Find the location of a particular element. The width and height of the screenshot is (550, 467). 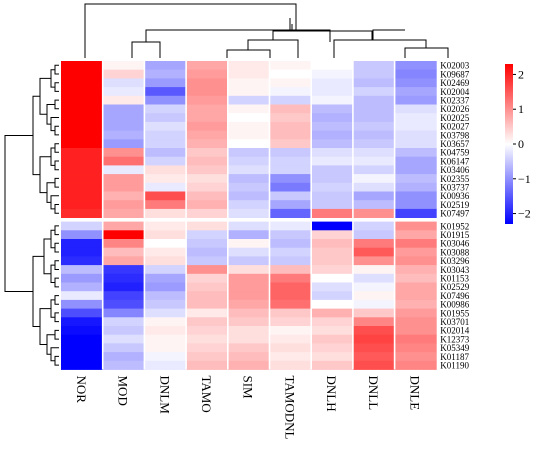

row-label: K02027 is located at coordinates (454, 127).